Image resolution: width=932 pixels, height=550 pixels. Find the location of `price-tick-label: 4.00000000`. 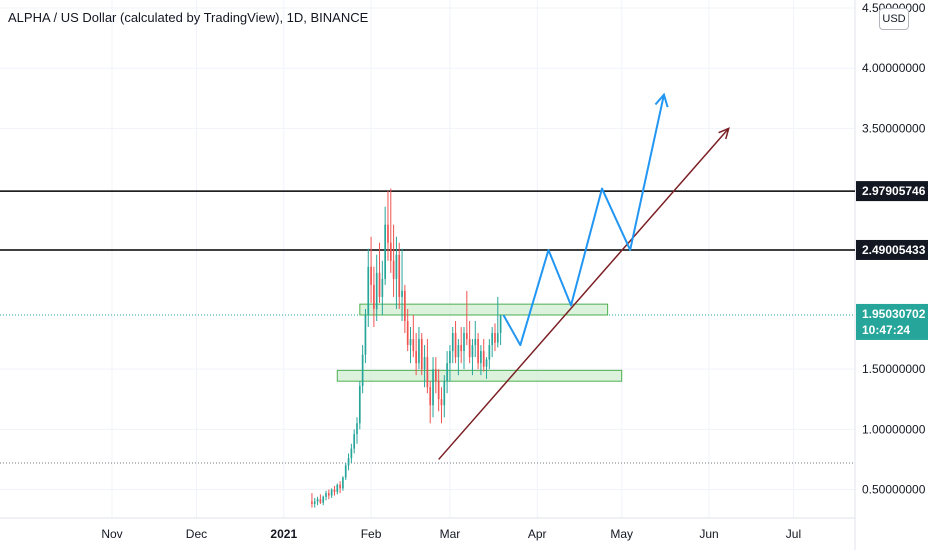

price-tick-label: 4.00000000 is located at coordinates (894, 68).